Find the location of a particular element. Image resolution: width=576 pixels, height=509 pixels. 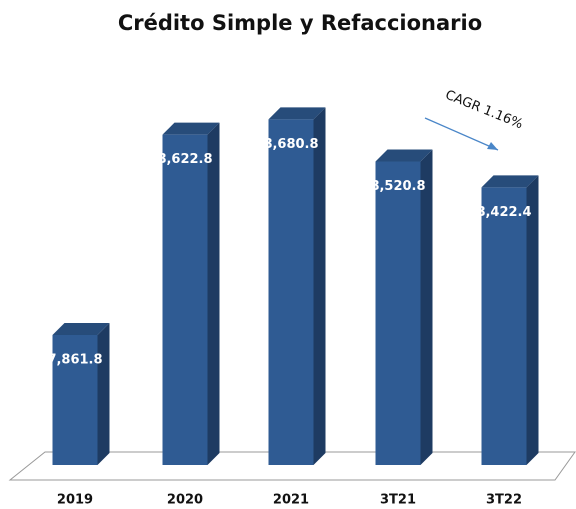

x-tick-label: 3T22 is located at coordinates (504, 500).